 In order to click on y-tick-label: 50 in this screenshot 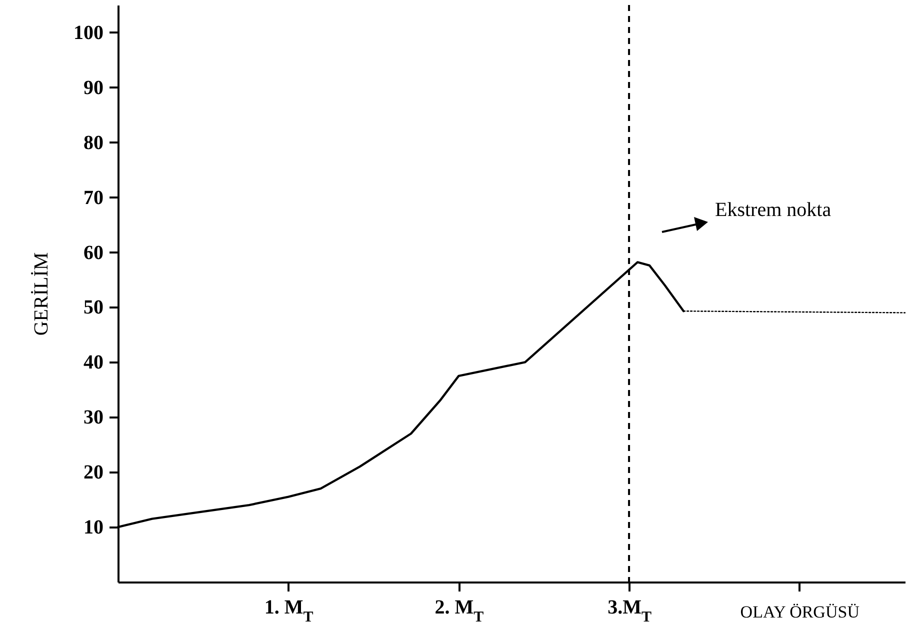, I will do `click(94, 307)`.